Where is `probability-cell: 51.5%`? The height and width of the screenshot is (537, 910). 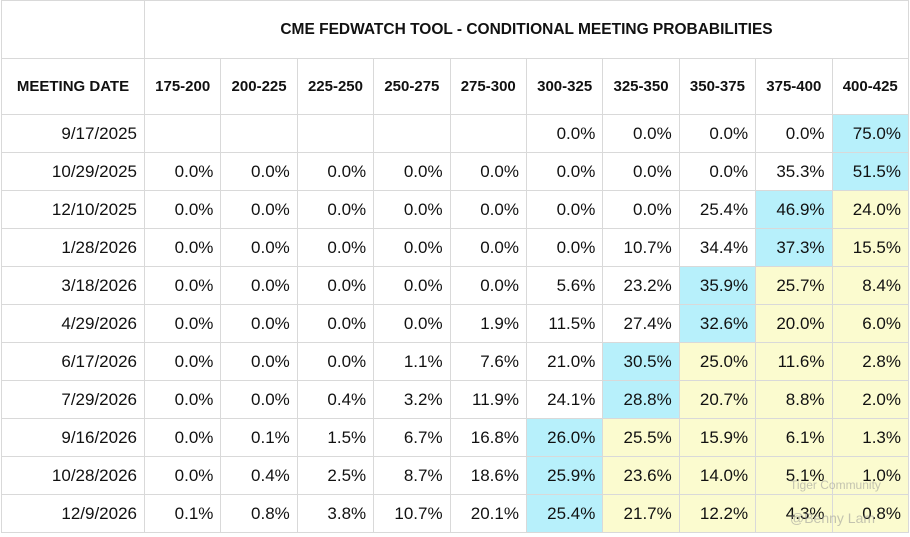 probability-cell: 51.5% is located at coordinates (870, 171).